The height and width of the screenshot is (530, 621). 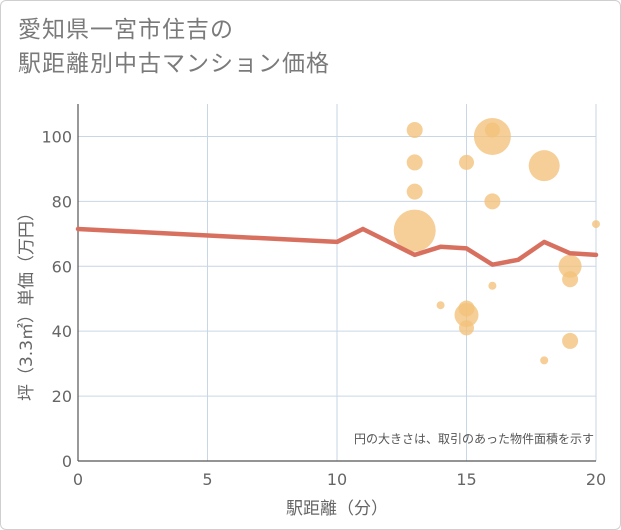 What do you see at coordinates (78, 479) in the screenshot?
I see `x-tick-label: 0` at bounding box center [78, 479].